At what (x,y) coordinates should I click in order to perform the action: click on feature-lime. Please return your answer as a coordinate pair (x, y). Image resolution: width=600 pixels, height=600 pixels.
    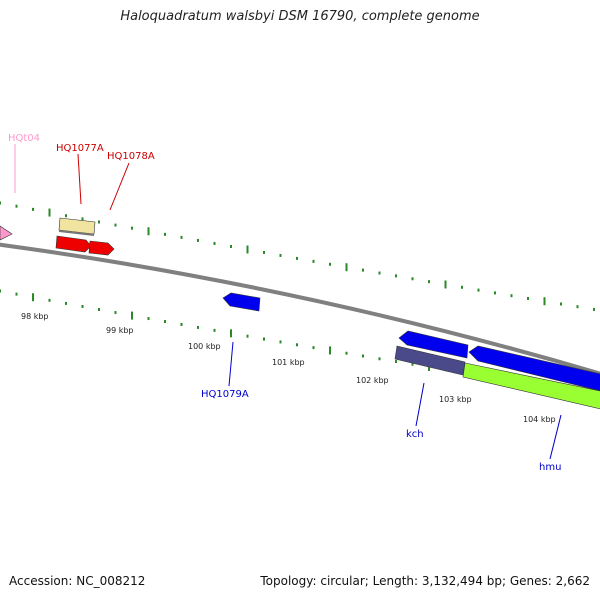
    Looking at the image, I should click on (531, 386).